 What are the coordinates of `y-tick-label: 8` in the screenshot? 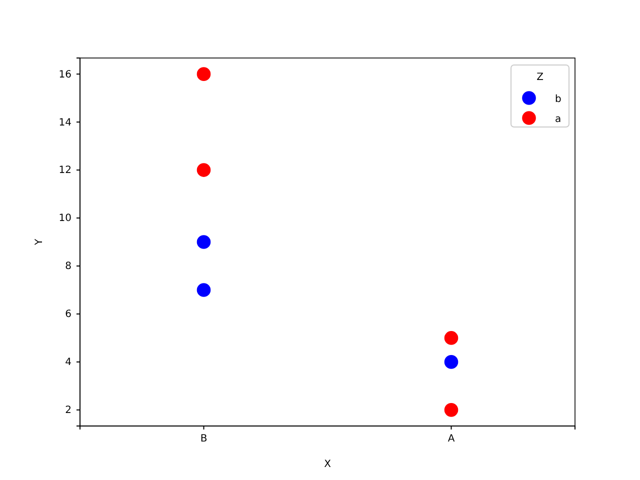 It's located at (68, 266).